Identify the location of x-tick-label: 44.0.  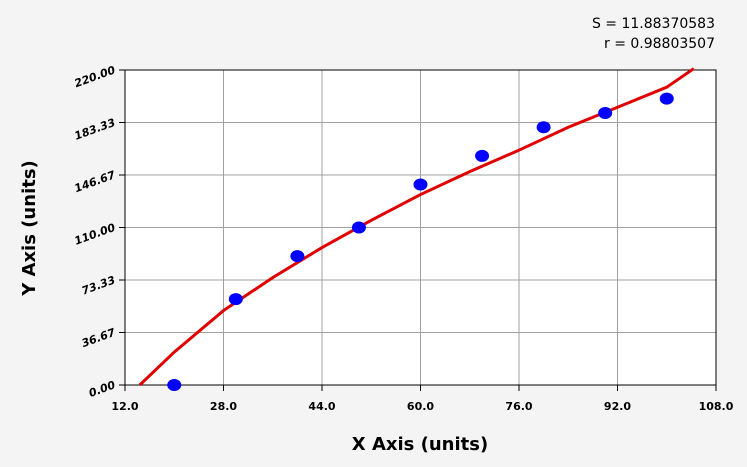
(321, 406).